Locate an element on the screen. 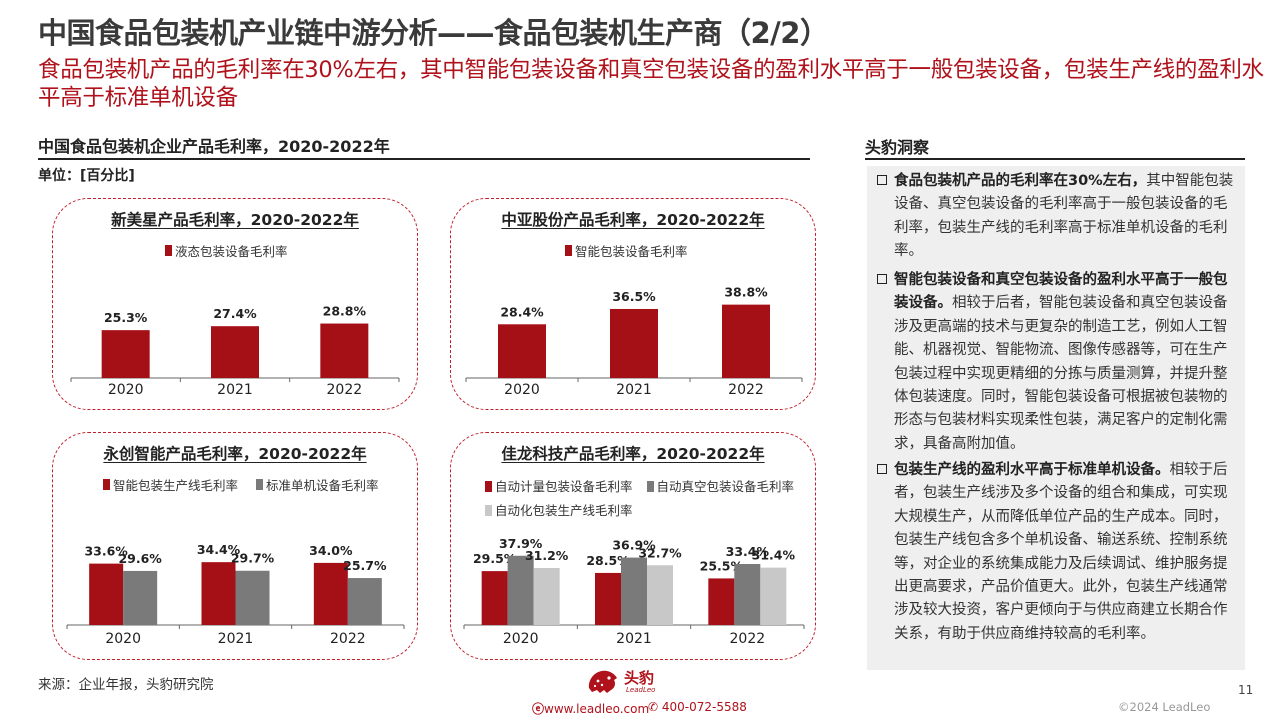 The height and width of the screenshot is (720, 1280). insights-divider is located at coordinates (1055, 159).